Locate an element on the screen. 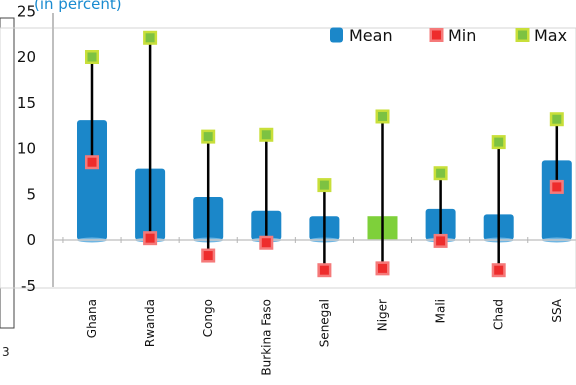 The height and width of the screenshot is (385, 576). legend-min-label: Min is located at coordinates (462, 35).